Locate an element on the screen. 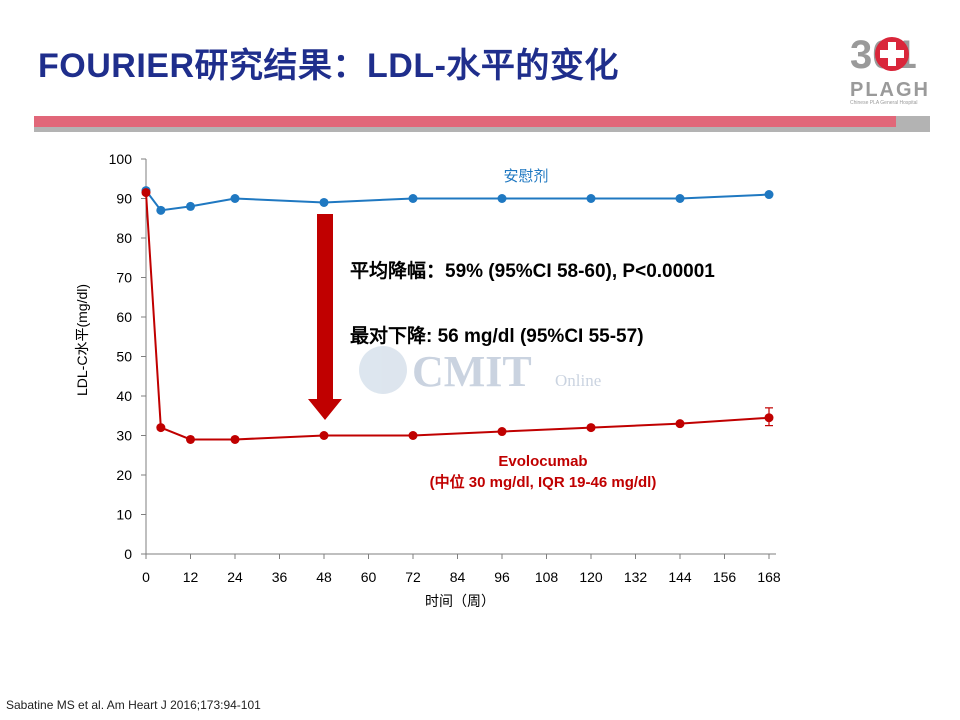 This screenshot has height=720, width=960. y-axis-title: LDL-C水平(mg/dl) is located at coordinates (82, 340).